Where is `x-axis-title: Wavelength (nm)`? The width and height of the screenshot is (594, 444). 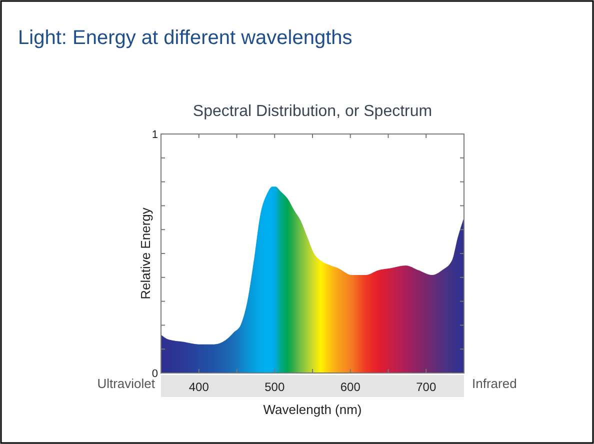
x-axis-title: Wavelength (nm) is located at coordinates (312, 409).